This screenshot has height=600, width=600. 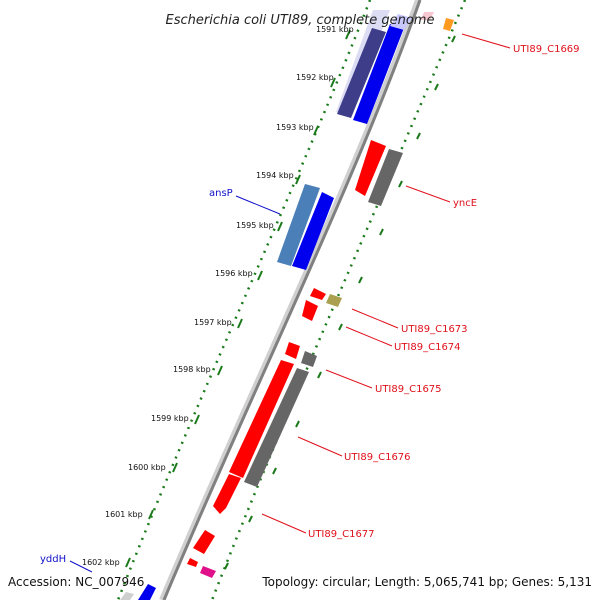 I want to click on gene-arrow-c1673-red, so click(x=318, y=294).